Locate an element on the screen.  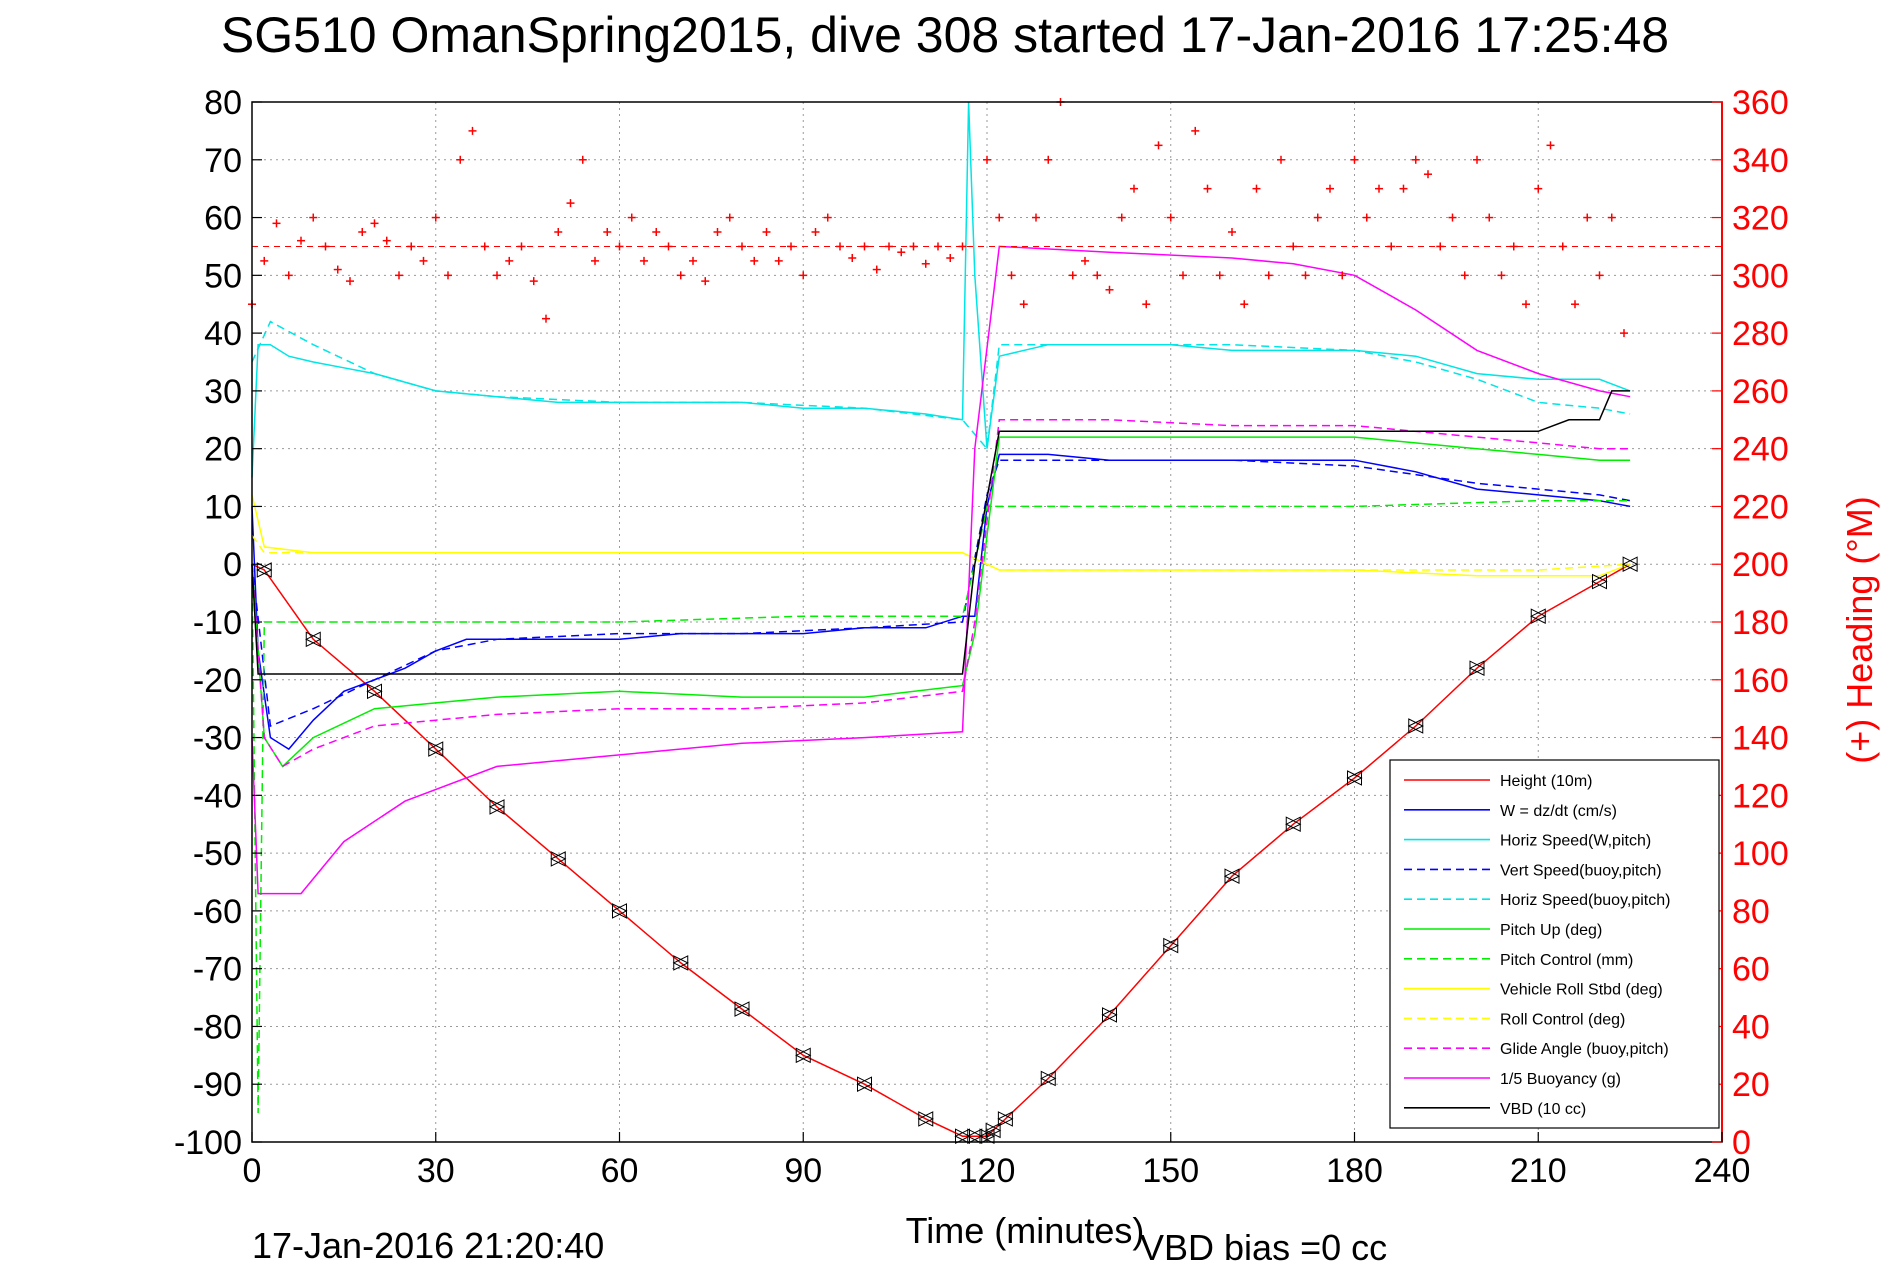
y-tick-label: -50 is located at coordinates (217, 854).